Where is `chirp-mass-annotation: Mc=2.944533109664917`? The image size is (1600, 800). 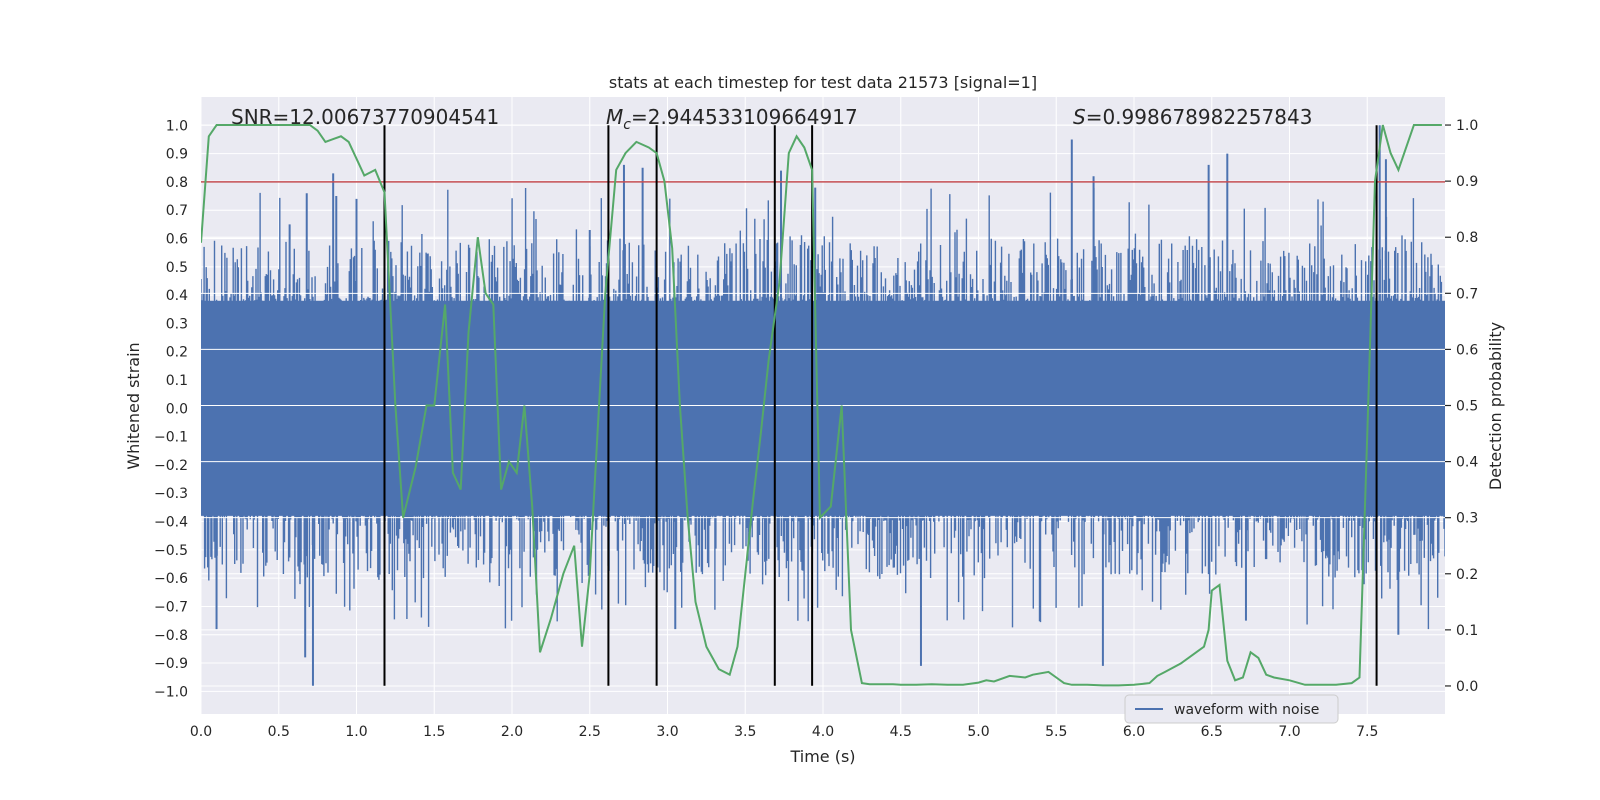
chirp-mass-annotation: Mc=2.944533109664917 is located at coordinates (732, 119).